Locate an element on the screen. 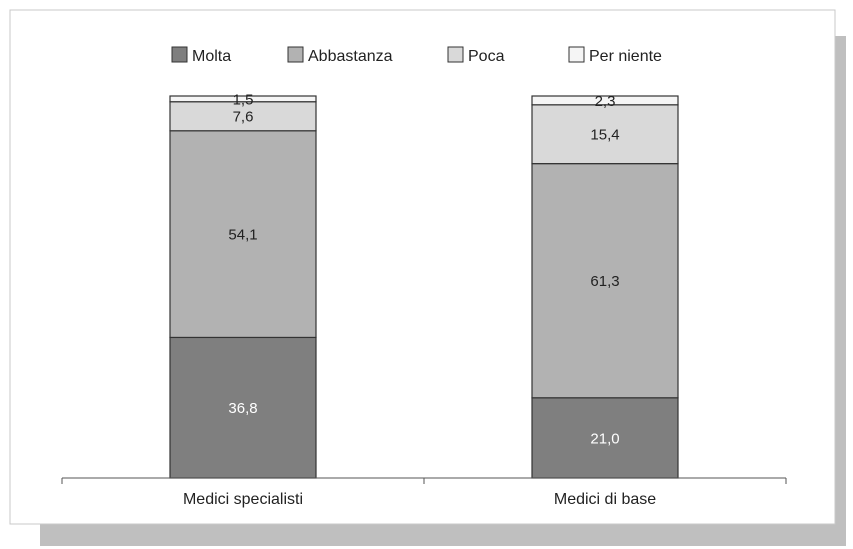 The image size is (853, 549). legend-swatch-molta is located at coordinates (179, 54).